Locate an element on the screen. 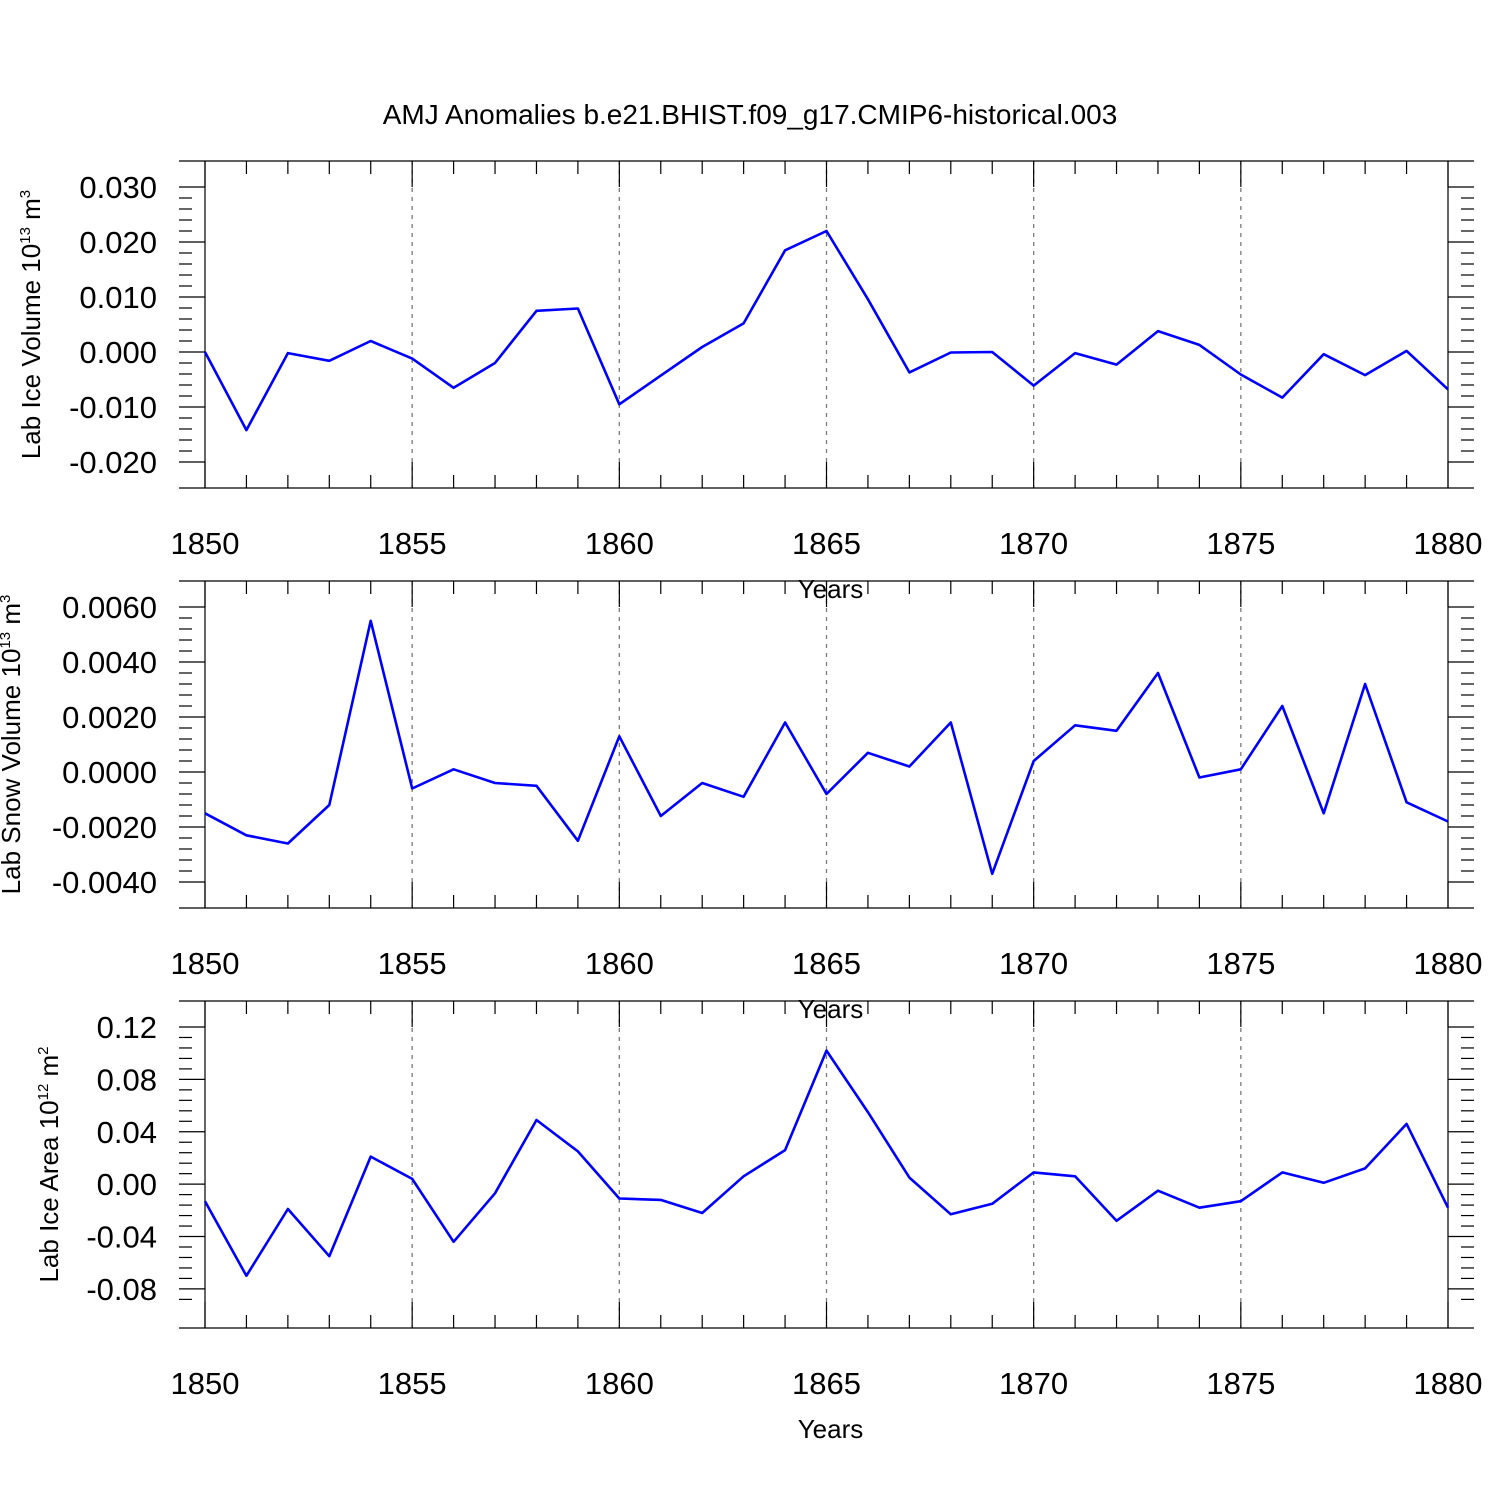 The width and height of the screenshot is (1500, 1500). y-tick-label: -0.010 is located at coordinates (113, 407).